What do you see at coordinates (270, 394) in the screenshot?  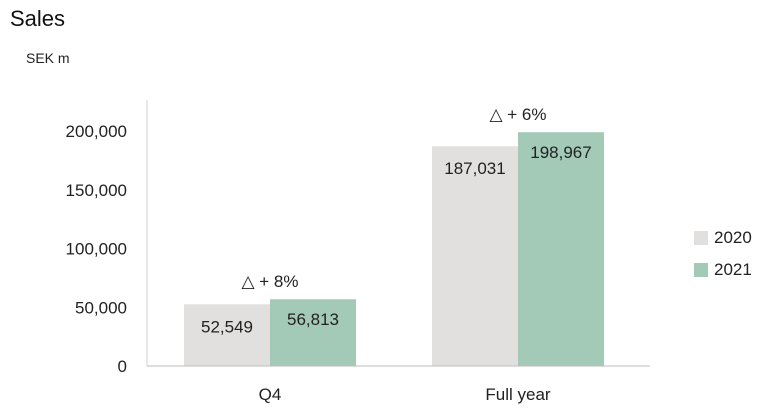 I see `x-tick-label-0: Q4` at bounding box center [270, 394].